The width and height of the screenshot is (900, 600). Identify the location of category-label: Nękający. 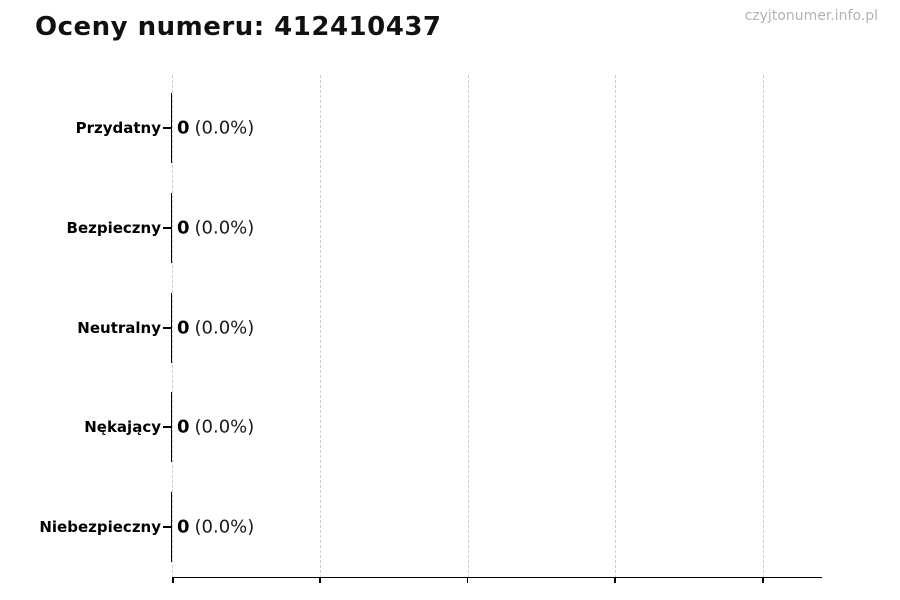
(122, 427).